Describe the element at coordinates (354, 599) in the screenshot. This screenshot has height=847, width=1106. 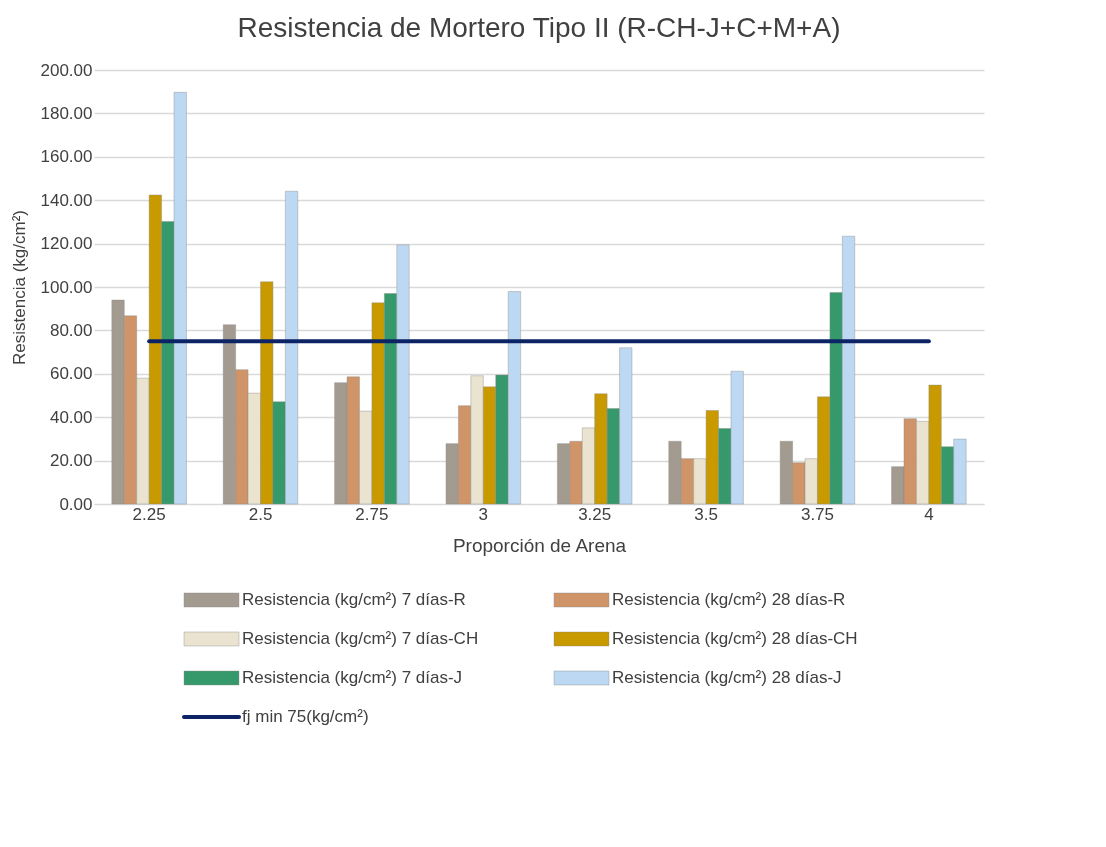
I see `legend-label: Resistencia (kg/cm²) 7 días-R` at that location.